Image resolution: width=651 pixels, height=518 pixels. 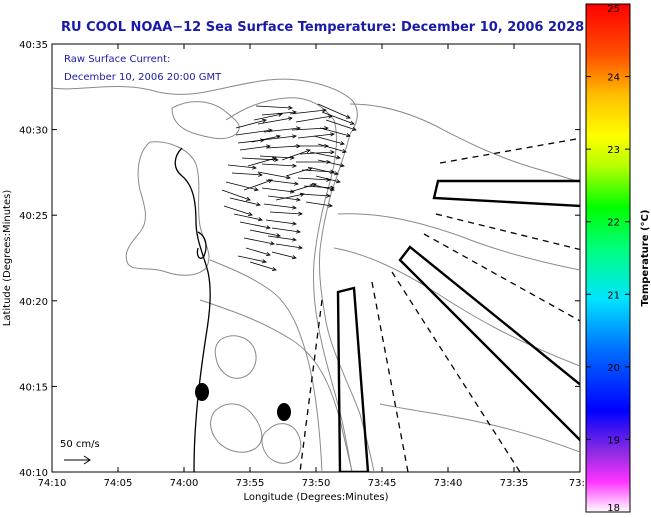 What do you see at coordinates (143, 77) in the screenshot?
I see `inset-current-time: December 10, 2006 20:00 GMT` at bounding box center [143, 77].